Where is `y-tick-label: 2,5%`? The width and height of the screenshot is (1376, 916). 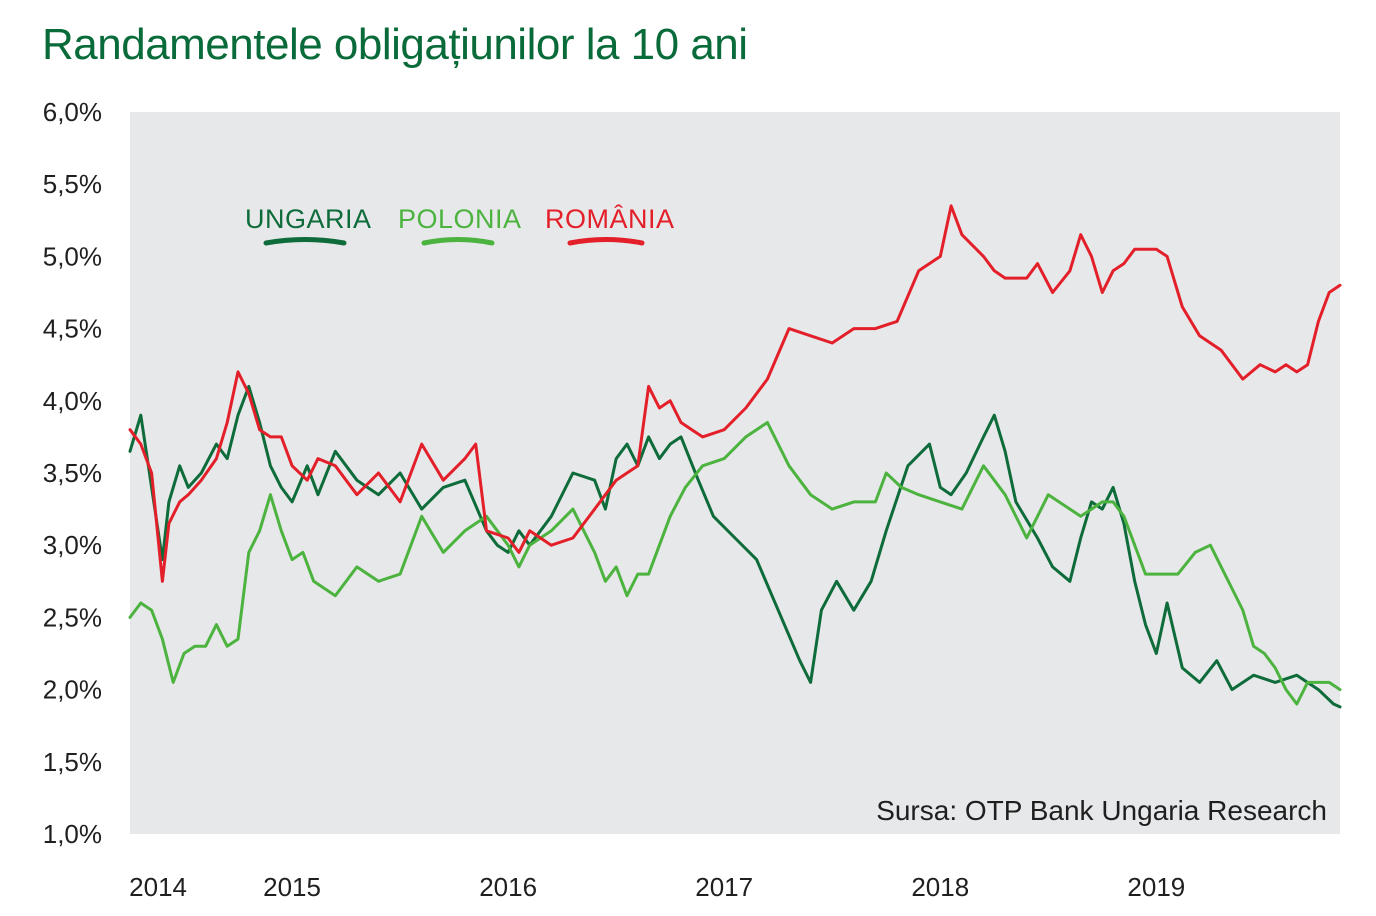 y-tick-label: 2,5% is located at coordinates (72, 617).